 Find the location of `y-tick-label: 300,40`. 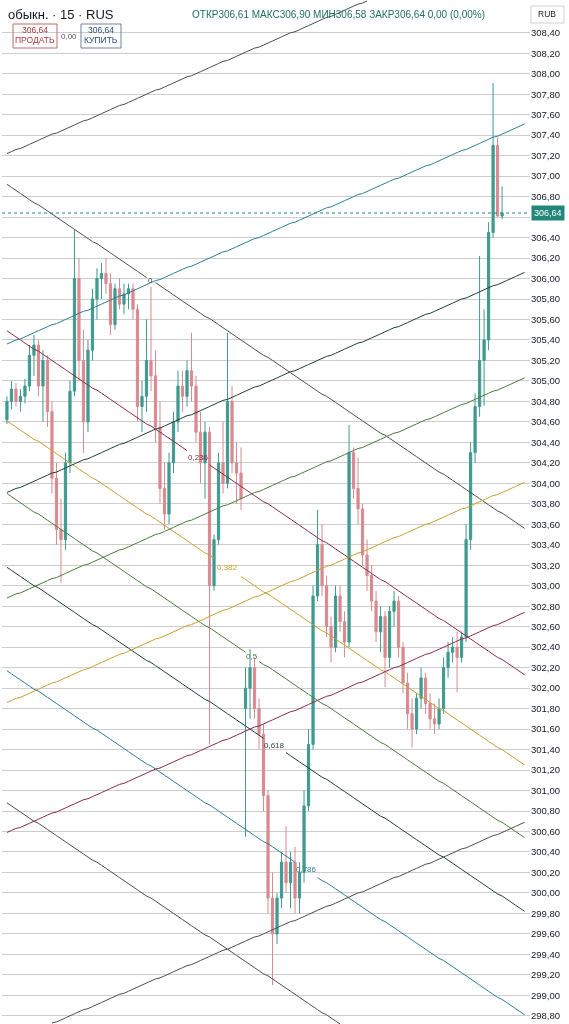

y-tick-label: 300,40 is located at coordinates (546, 852).